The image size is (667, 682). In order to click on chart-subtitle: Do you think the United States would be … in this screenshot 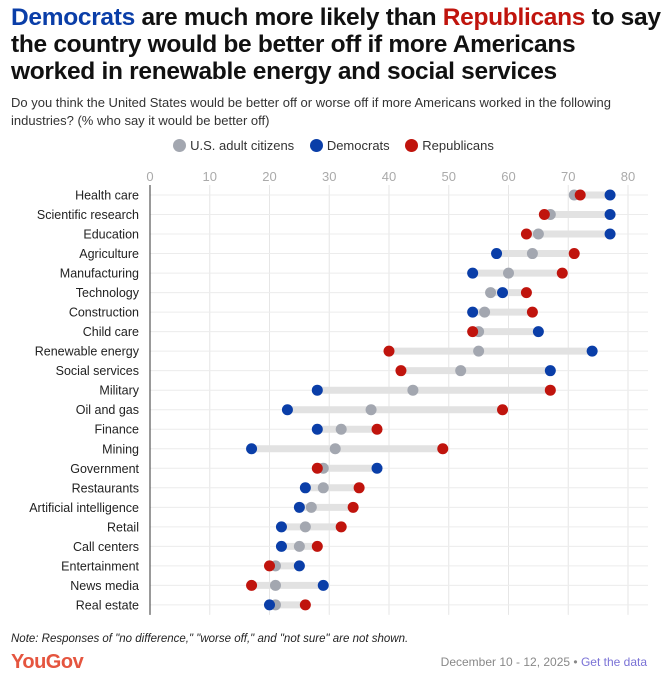, I will do `click(311, 111)`.